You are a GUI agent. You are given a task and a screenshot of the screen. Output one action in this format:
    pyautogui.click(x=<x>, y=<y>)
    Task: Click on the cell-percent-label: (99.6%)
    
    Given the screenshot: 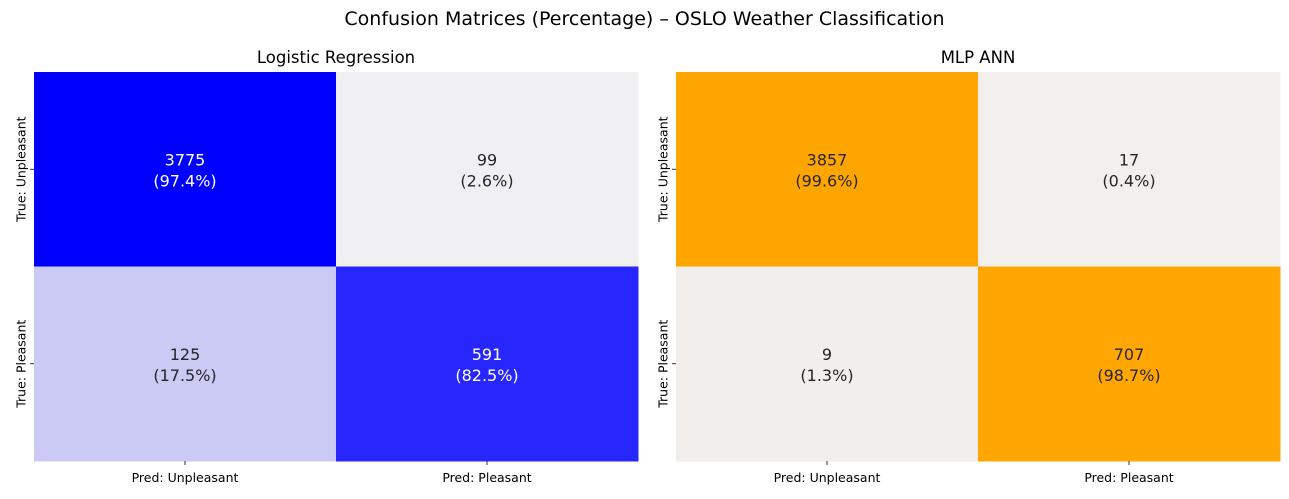 What is the action you would take?
    pyautogui.click(x=826, y=180)
    